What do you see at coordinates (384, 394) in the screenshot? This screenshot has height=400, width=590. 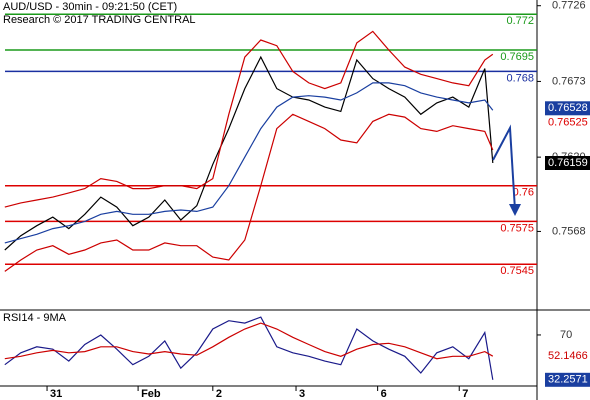 I see `x-tick-label: 6` at bounding box center [384, 394].